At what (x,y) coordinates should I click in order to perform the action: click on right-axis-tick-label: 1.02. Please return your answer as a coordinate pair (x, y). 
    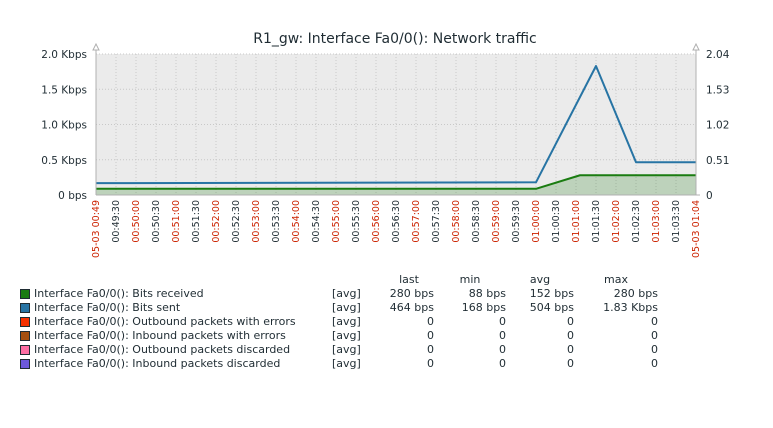
    Looking at the image, I should click on (717, 126).